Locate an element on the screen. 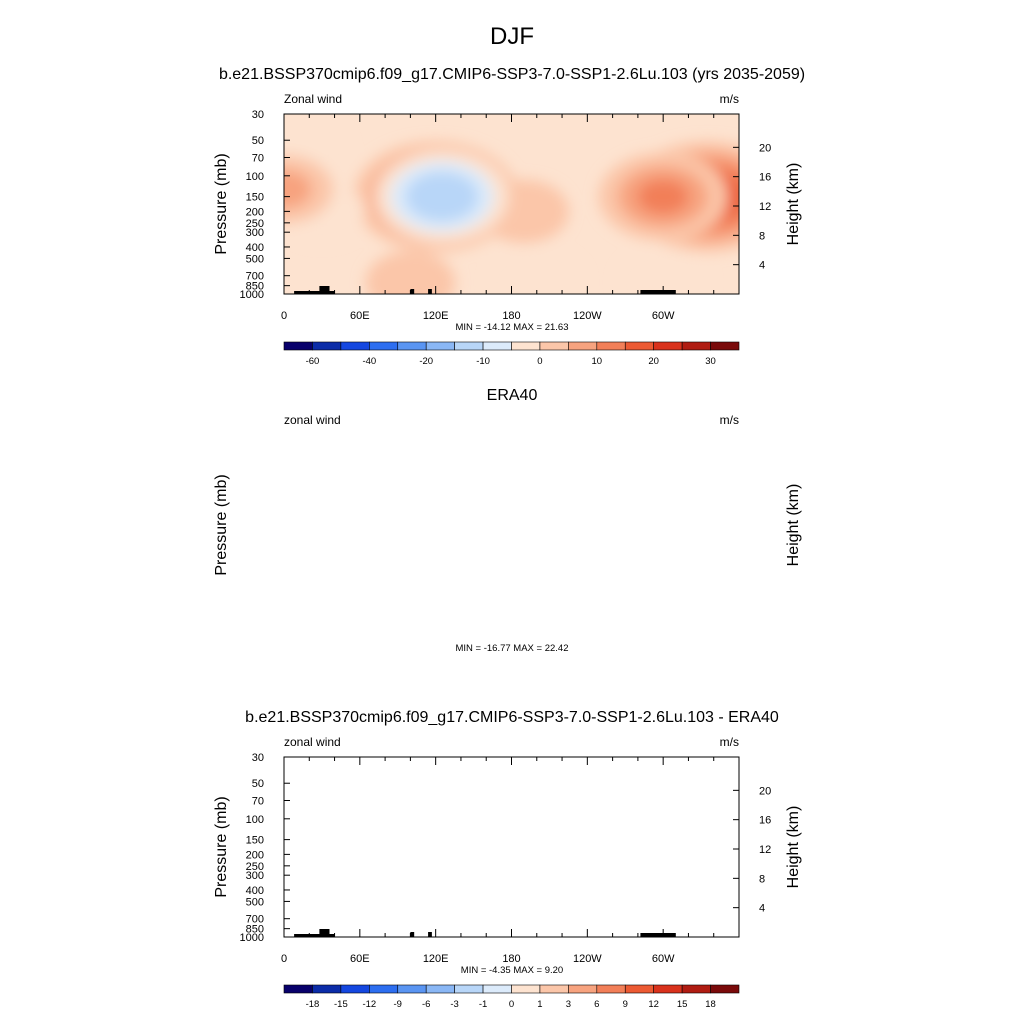 Image resolution: width=1024 pixels, height=1024 pixels. field-blobs is located at coordinates (526, 844).